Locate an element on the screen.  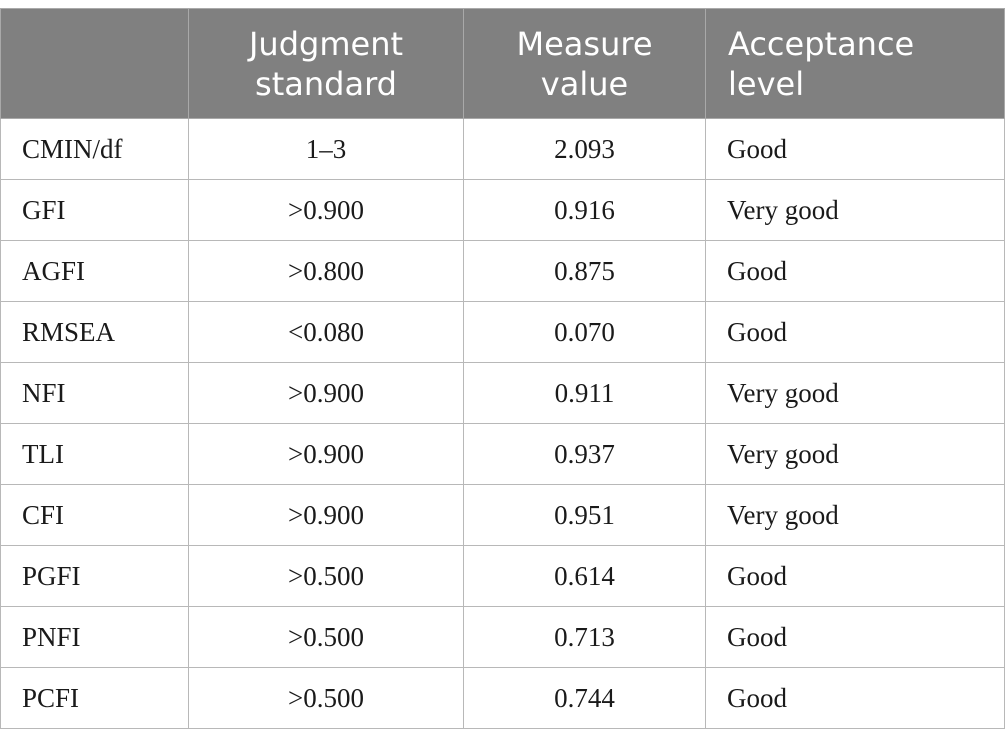
header-measure-value: Measure value is located at coordinates (584, 63).